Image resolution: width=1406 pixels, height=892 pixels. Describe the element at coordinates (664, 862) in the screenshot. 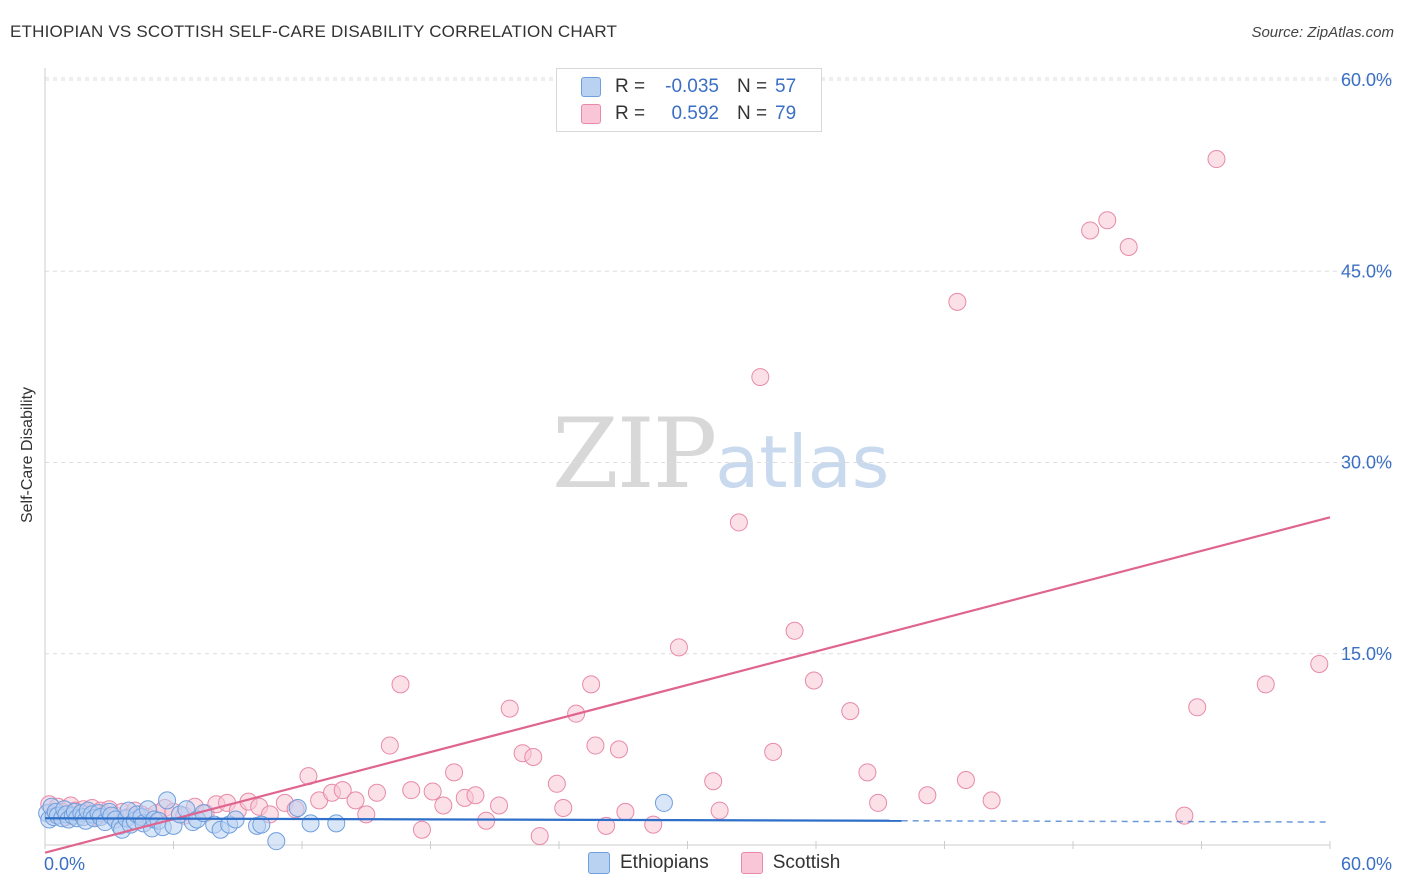

I see `legend-label-ethiopians: Ethiopians` at that location.